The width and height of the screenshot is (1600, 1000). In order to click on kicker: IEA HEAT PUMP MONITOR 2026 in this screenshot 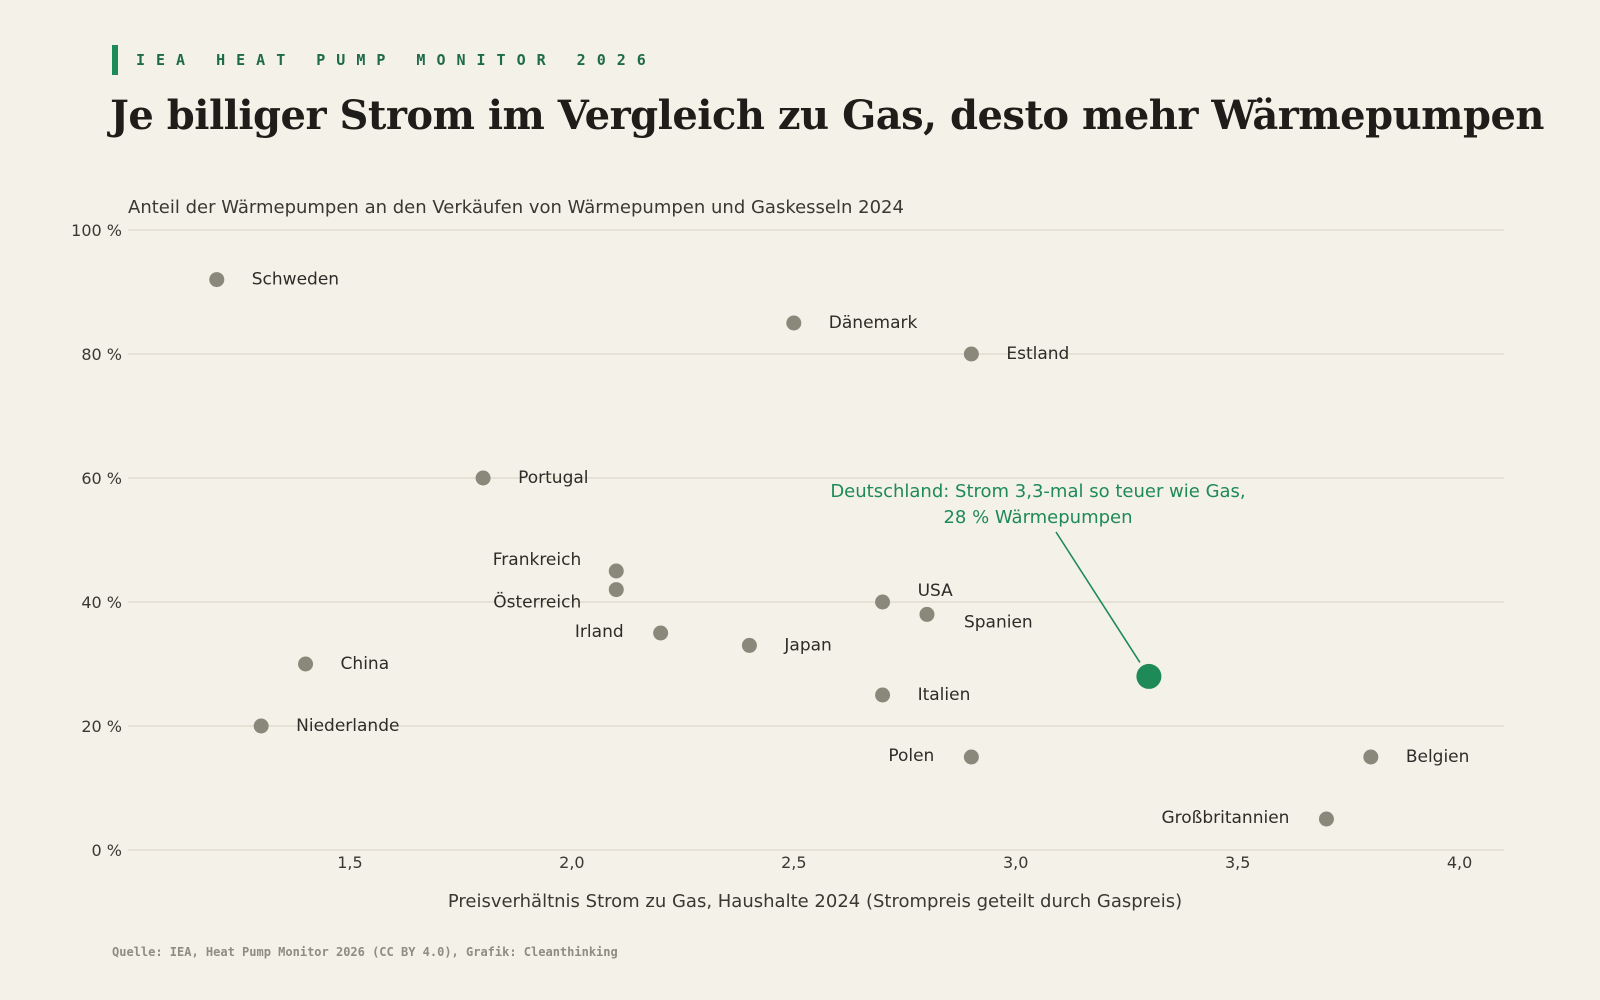, I will do `click(384, 60)`.